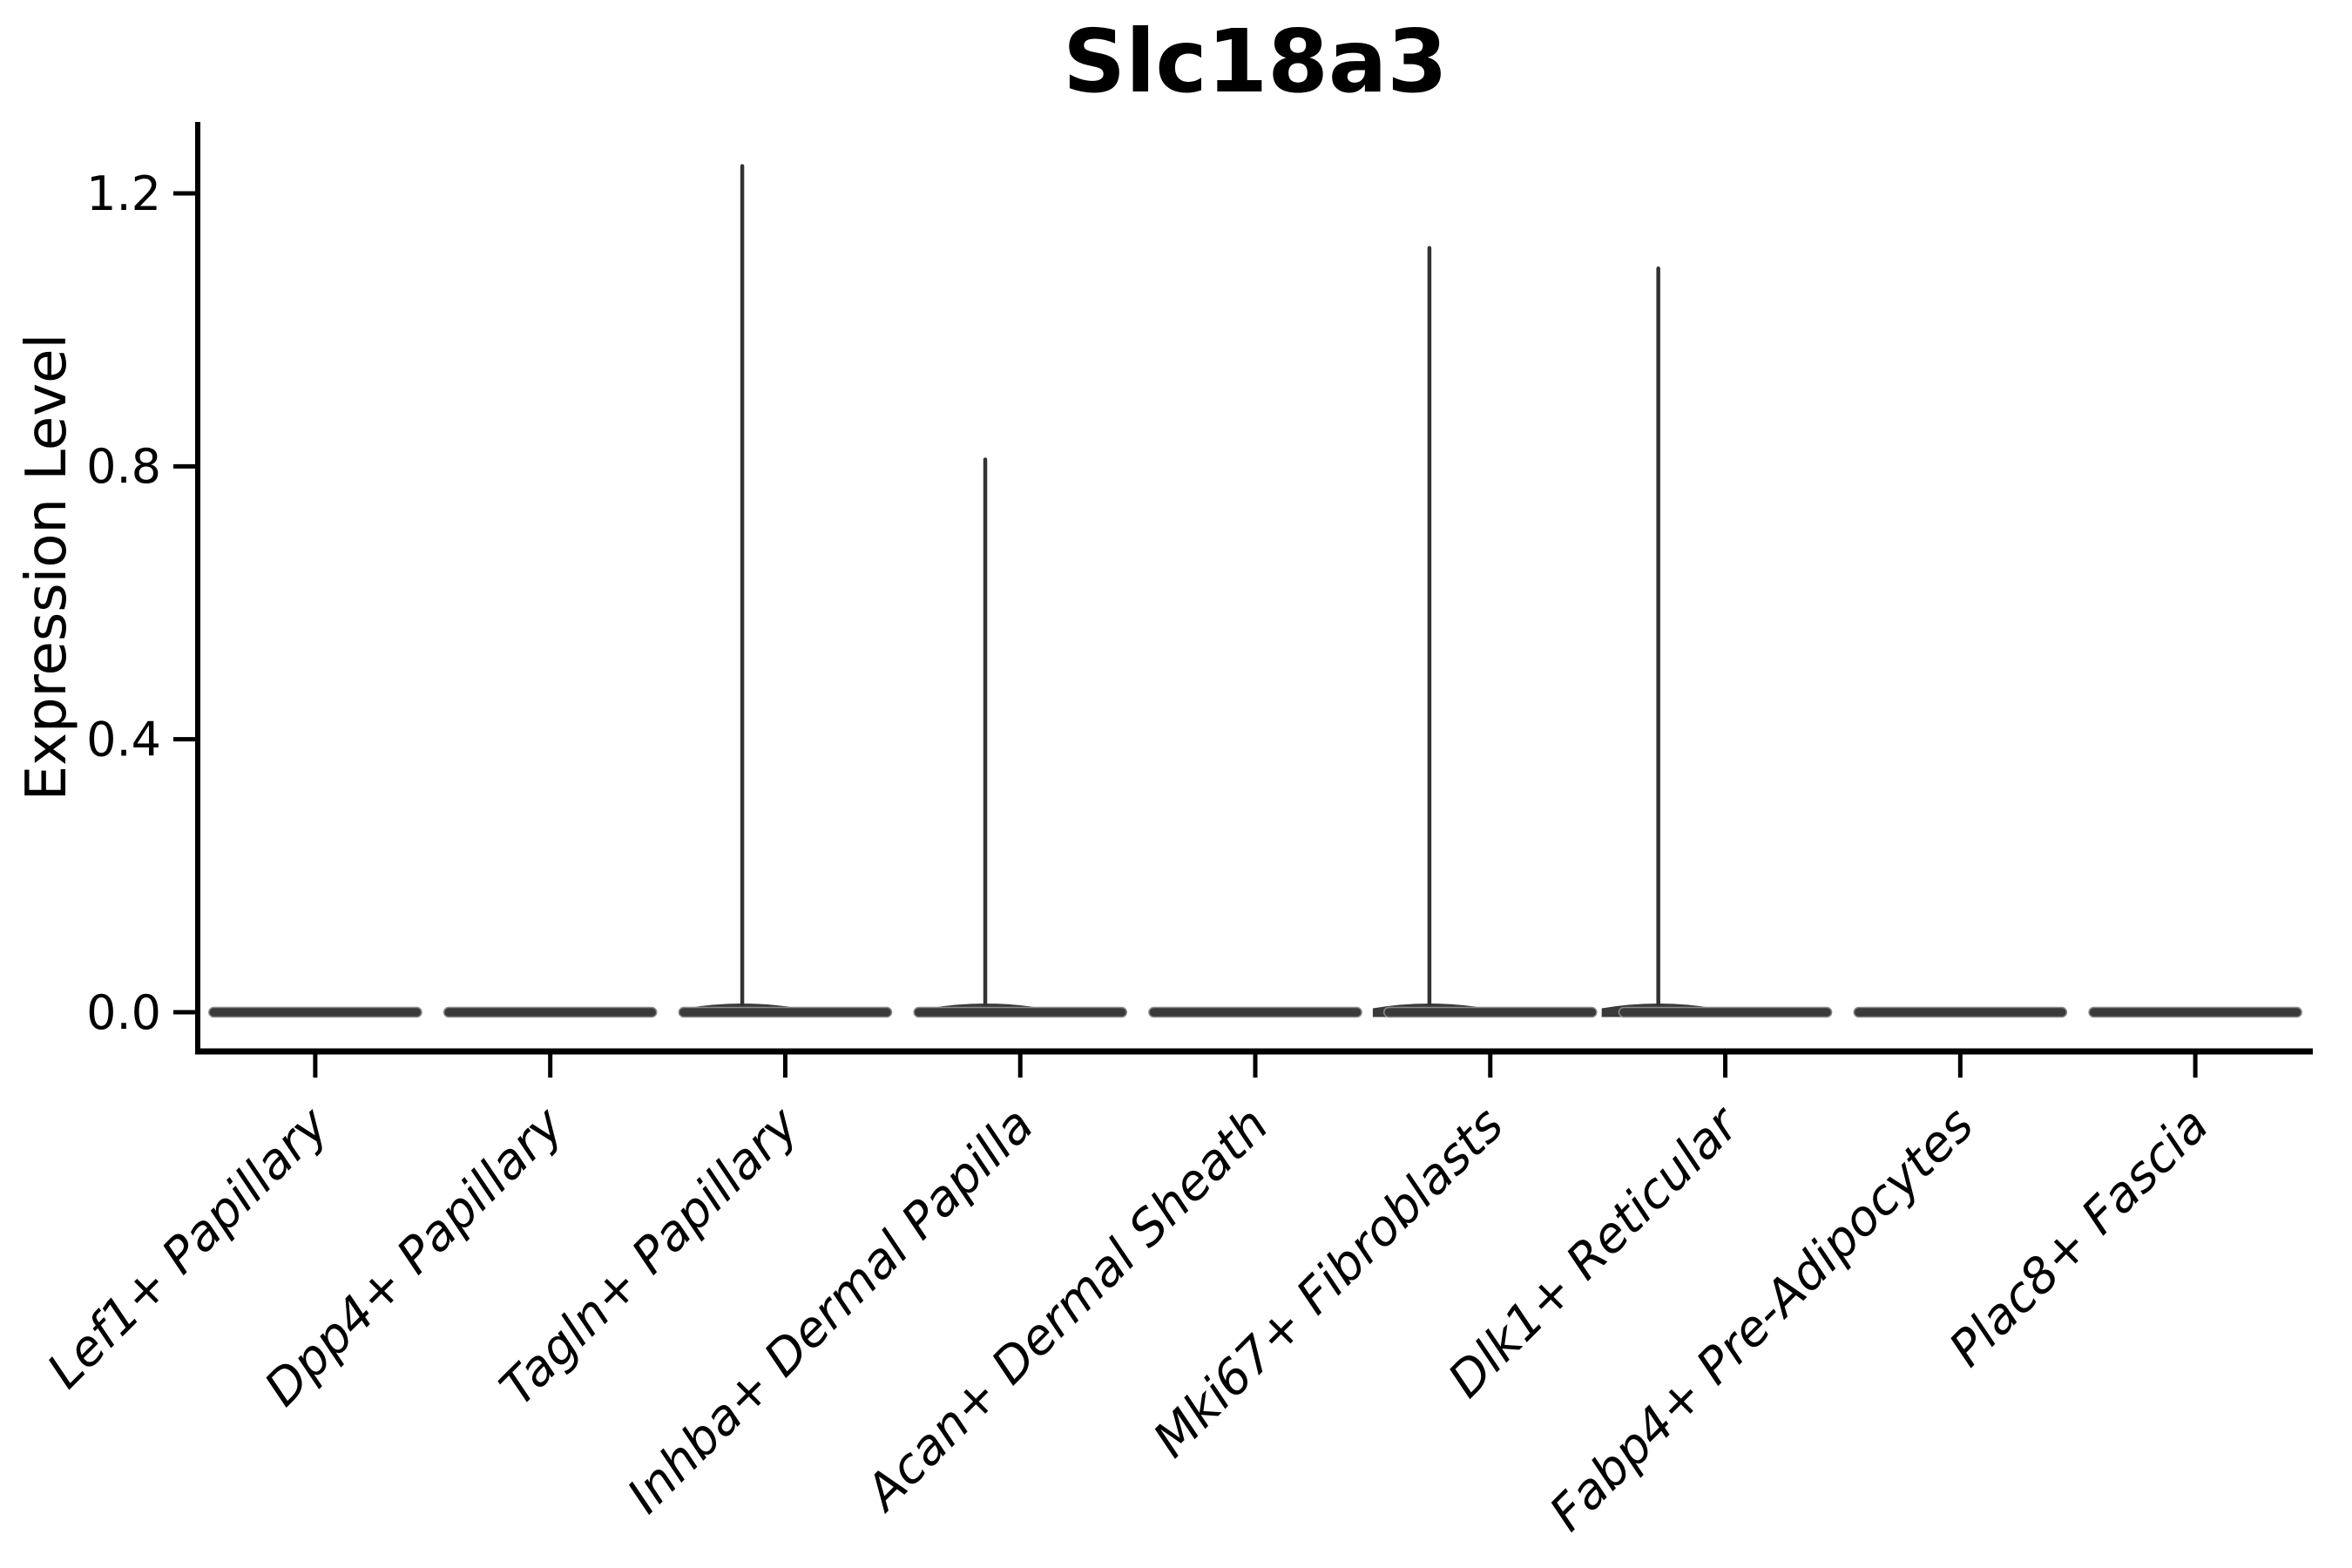 The width and height of the screenshot is (2352, 1568). Describe the element at coordinates (1255, 61) in the screenshot. I see `chart-title: Slc18a3` at that location.